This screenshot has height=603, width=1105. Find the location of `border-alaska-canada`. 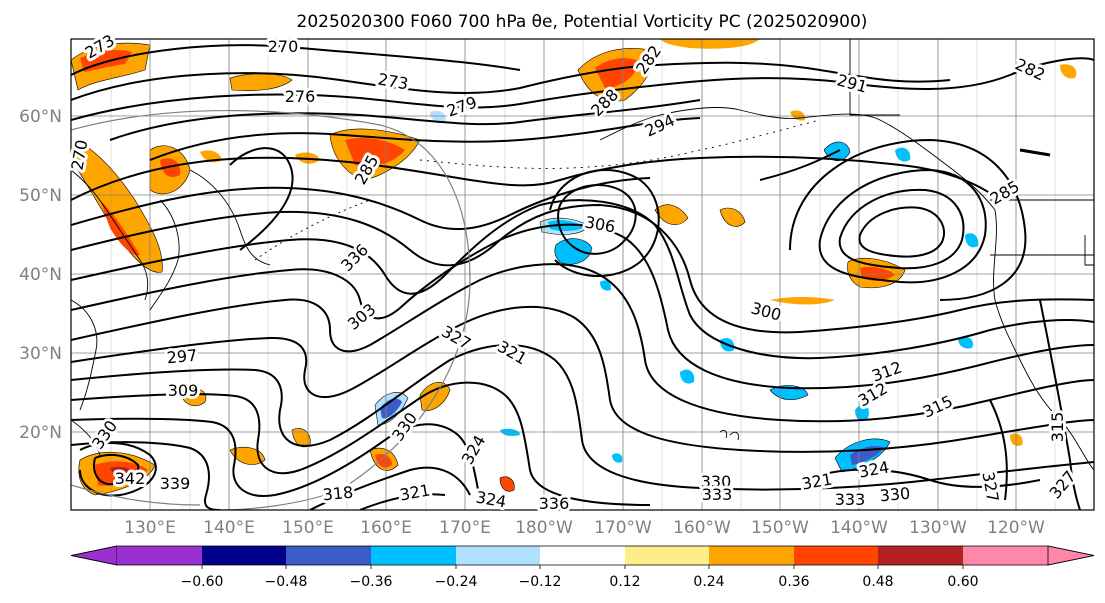

border-alaska-canada is located at coordinates (874, 77).